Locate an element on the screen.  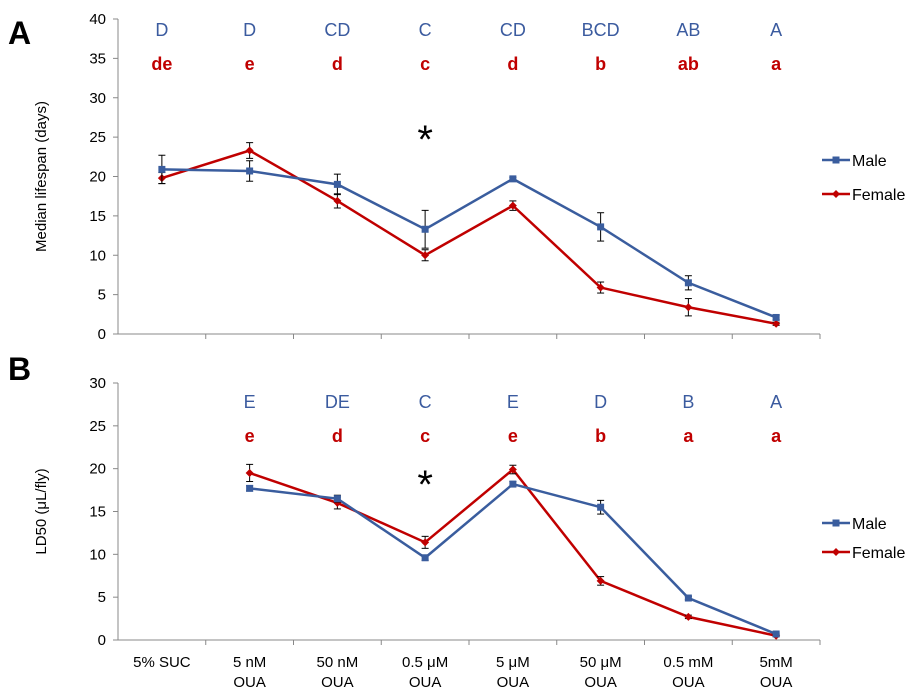
x-label-line1: 50 nM is located at coordinates (338, 662).